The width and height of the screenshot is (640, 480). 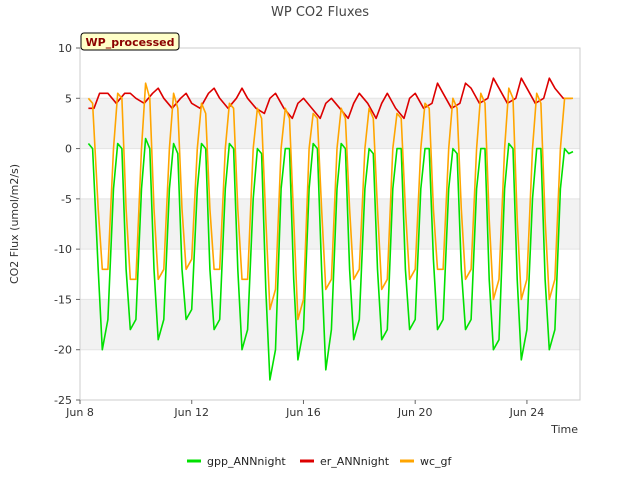 I want to click on y-tick-label: -10, so click(x=63, y=249).